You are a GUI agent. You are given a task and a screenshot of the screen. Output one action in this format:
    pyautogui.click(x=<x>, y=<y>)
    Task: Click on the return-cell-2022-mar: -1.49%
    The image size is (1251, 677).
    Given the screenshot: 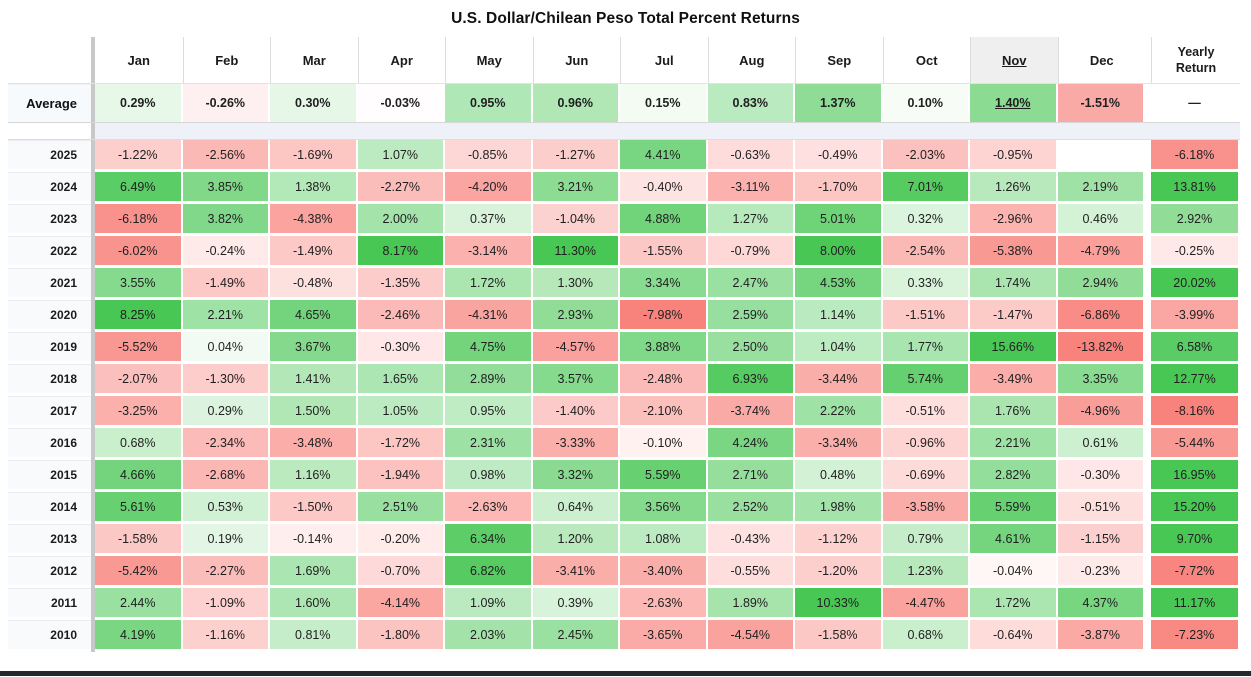 What is the action you would take?
    pyautogui.click(x=314, y=252)
    